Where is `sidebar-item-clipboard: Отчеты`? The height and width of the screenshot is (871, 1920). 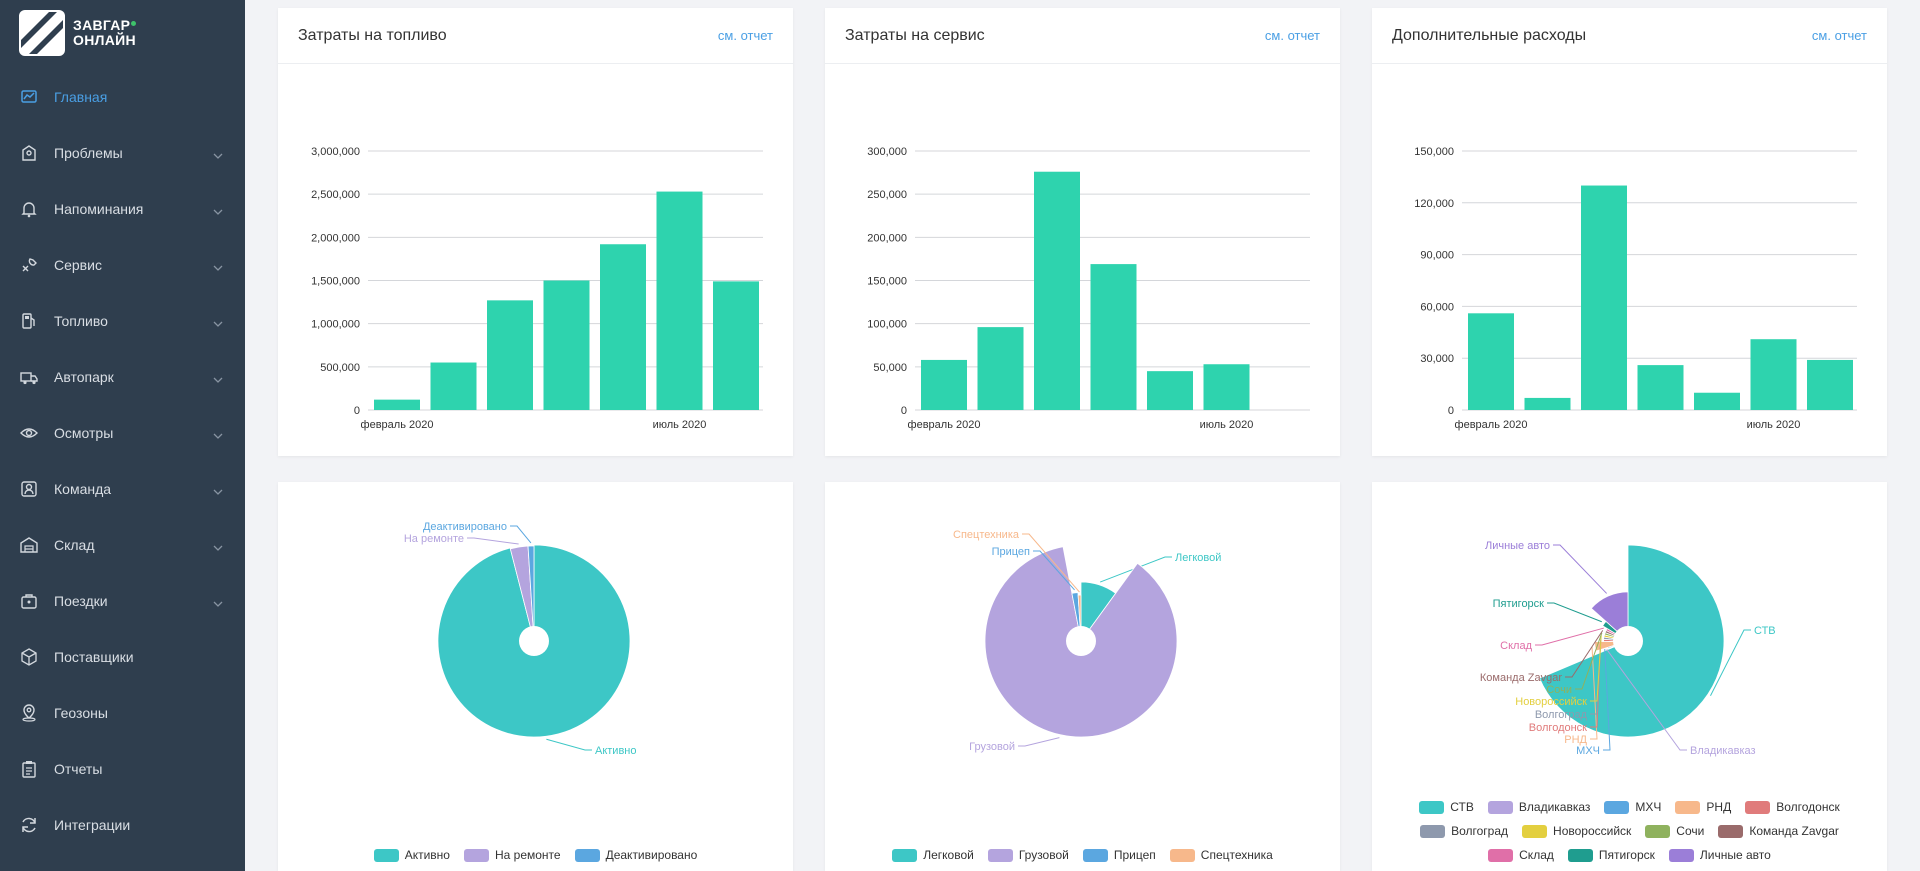
sidebar-item-clipboard: Отчеты is located at coordinates (122, 769).